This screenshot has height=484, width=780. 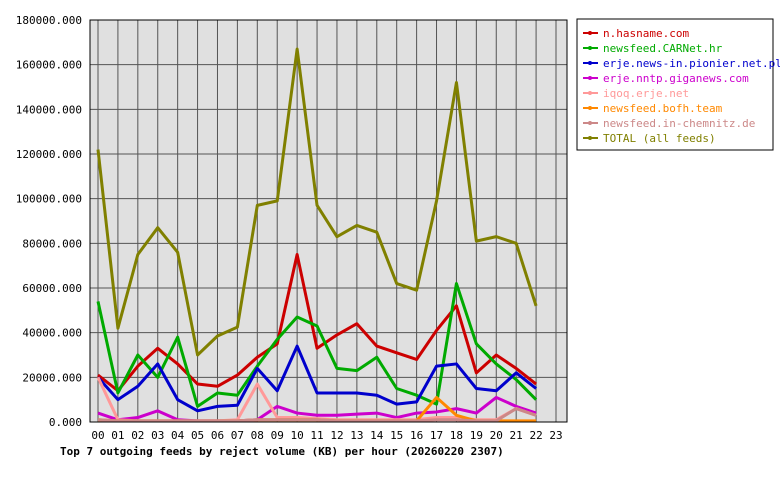 I want to click on x-tick-label: 12, so click(x=336, y=435).